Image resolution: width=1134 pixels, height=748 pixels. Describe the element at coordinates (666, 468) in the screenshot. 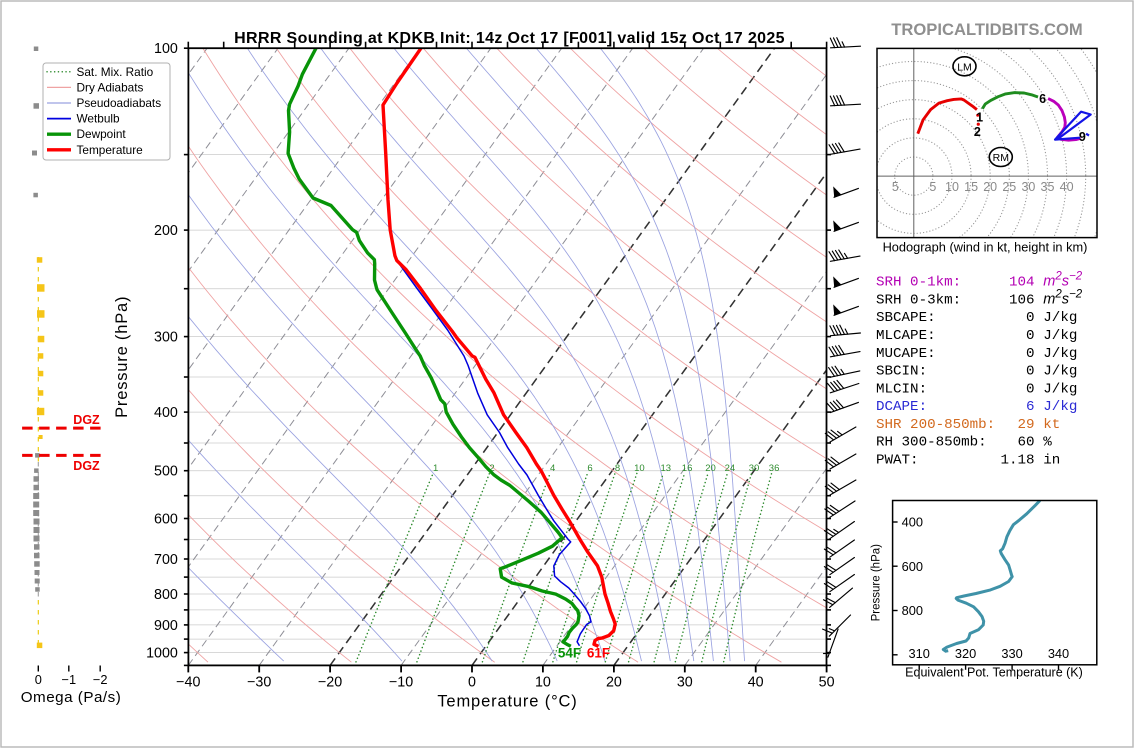

I see `svg-text: 13` at that location.